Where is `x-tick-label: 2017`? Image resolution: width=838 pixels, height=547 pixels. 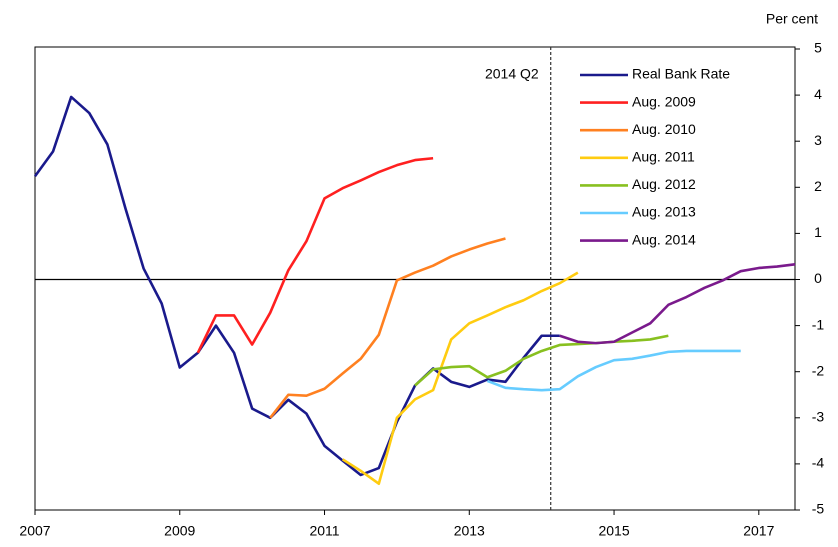 x-tick-label: 2017 is located at coordinates (758, 531).